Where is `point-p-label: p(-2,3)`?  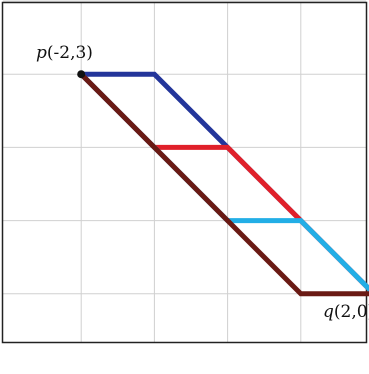 point-p-label: p(-2,3) is located at coordinates (64, 53).